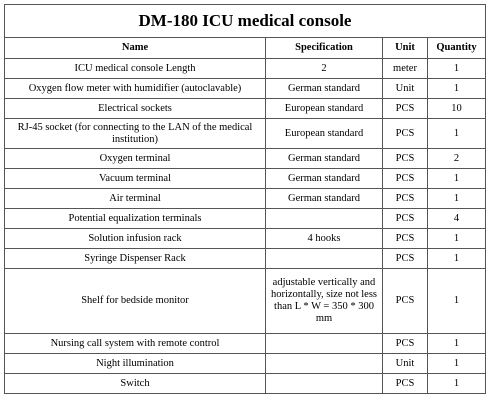  I want to click on table-row: Switch PCS 1, so click(245, 383).